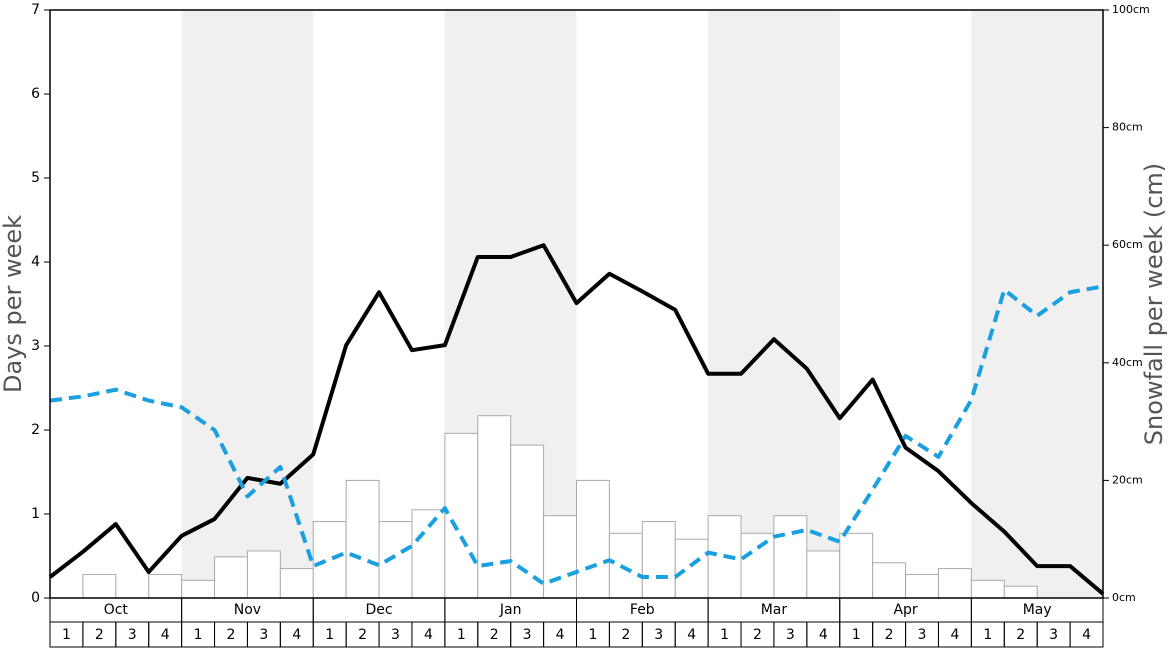 This screenshot has width=1168, height=648. What do you see at coordinates (1127, 244) in the screenshot?
I see `y2-tick-label: 60cm` at bounding box center [1127, 244].